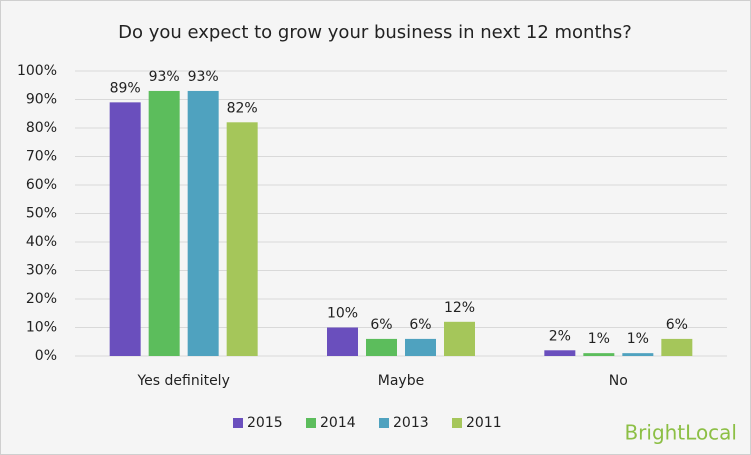 This screenshot has width=751, height=455. I want to click on value-label: 89%, so click(125, 88).